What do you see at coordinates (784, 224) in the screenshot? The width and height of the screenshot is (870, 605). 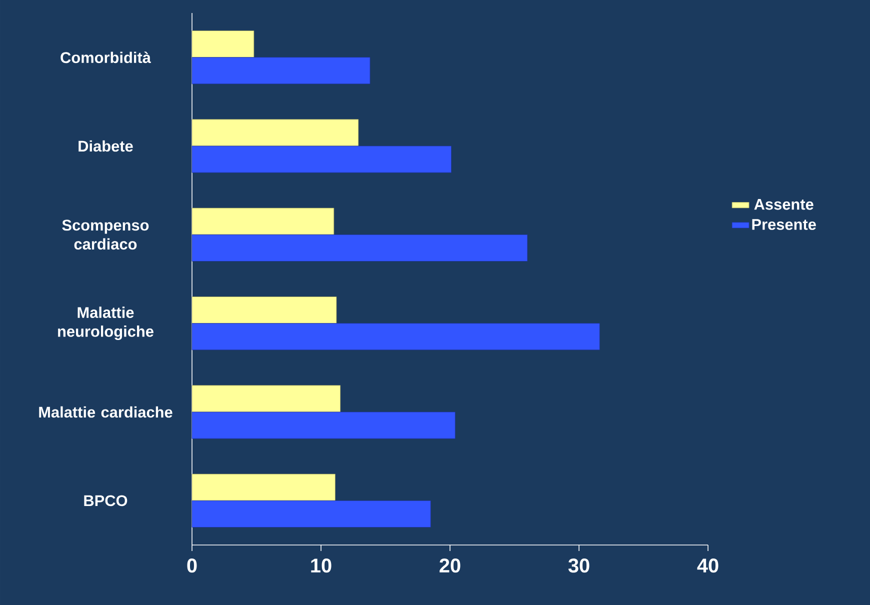 I see `legend-label: Presente` at bounding box center [784, 224].